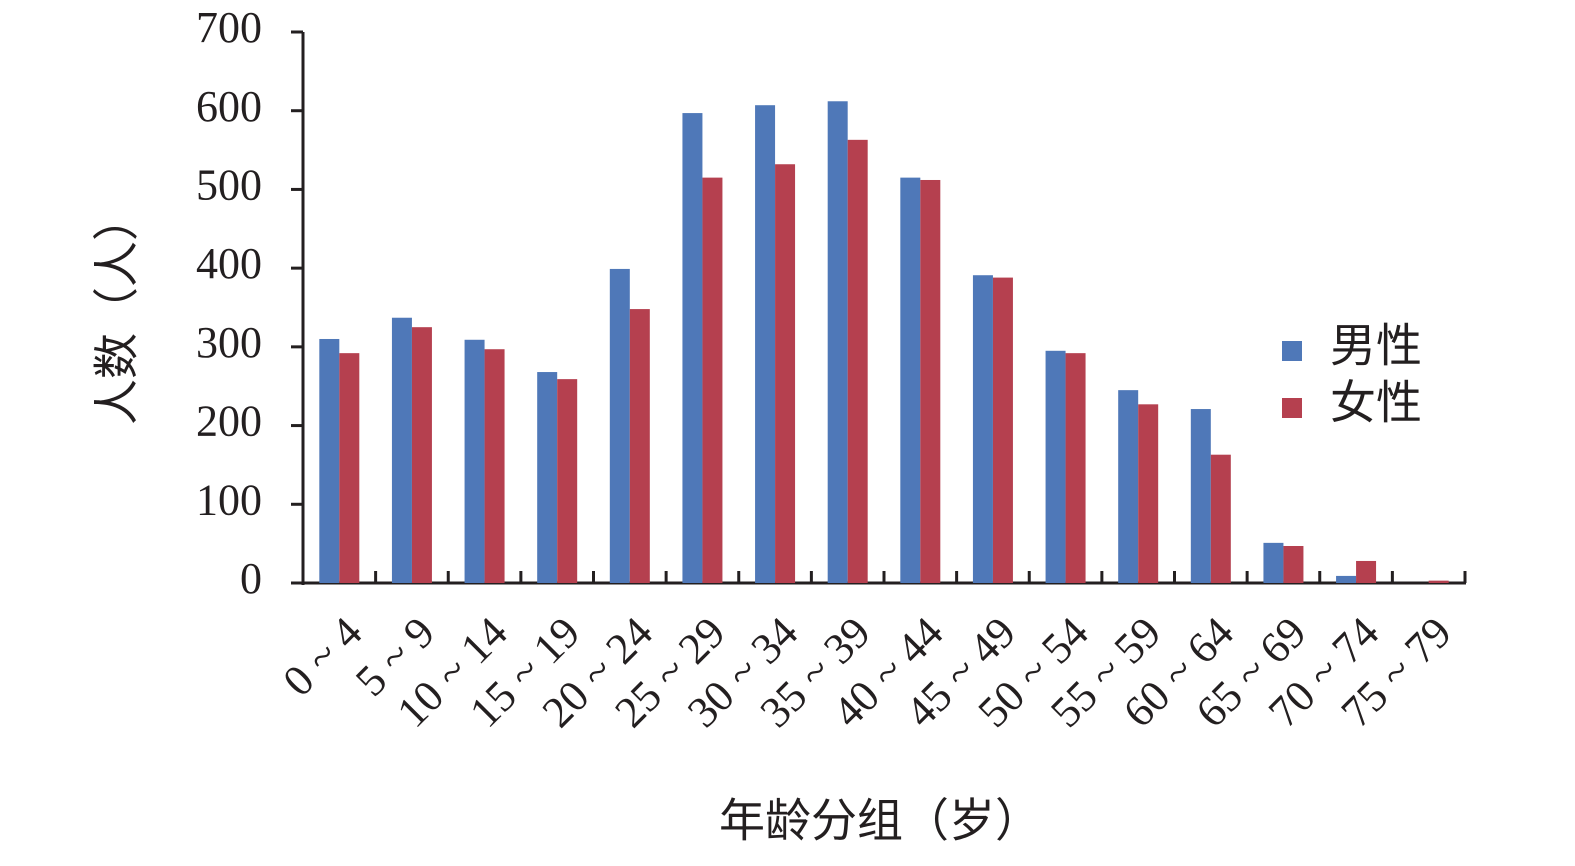 Image resolution: width=1575 pixels, height=866 pixels. What do you see at coordinates (880, 821) in the screenshot?
I see `x-axis-label: 年龄分组（岁）` at bounding box center [880, 821].